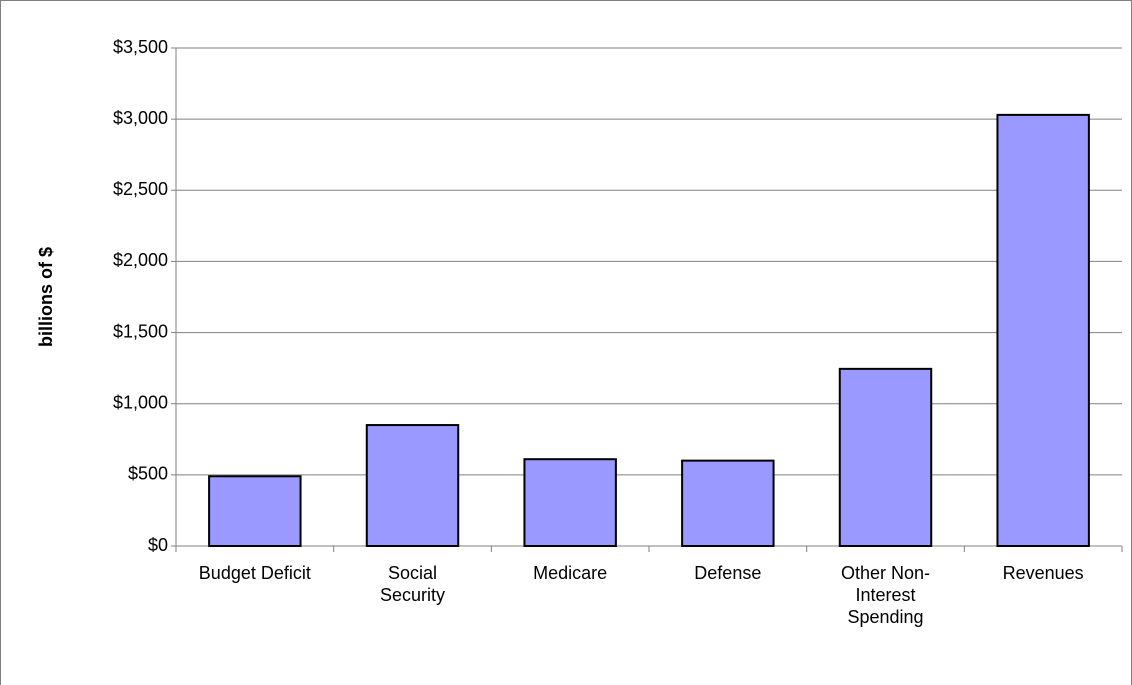 The image size is (1132, 685). What do you see at coordinates (140, 402) in the screenshot?
I see `y-tick-label: $1,000` at bounding box center [140, 402].